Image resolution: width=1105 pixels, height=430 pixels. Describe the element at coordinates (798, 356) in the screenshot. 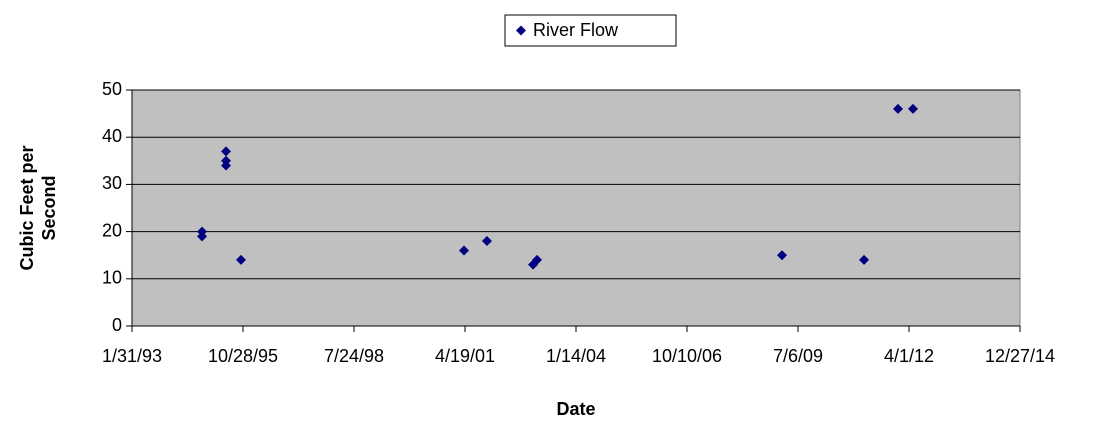

I see `x-tick-label: 7/6/09` at that location.